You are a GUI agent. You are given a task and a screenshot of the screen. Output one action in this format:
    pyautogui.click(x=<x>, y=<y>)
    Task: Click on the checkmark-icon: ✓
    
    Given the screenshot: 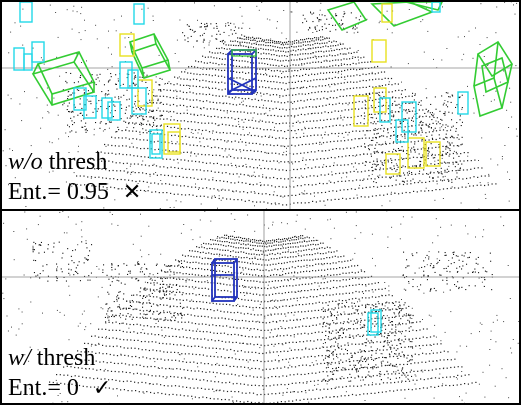 What is the action you would take?
    pyautogui.click(x=102, y=388)
    